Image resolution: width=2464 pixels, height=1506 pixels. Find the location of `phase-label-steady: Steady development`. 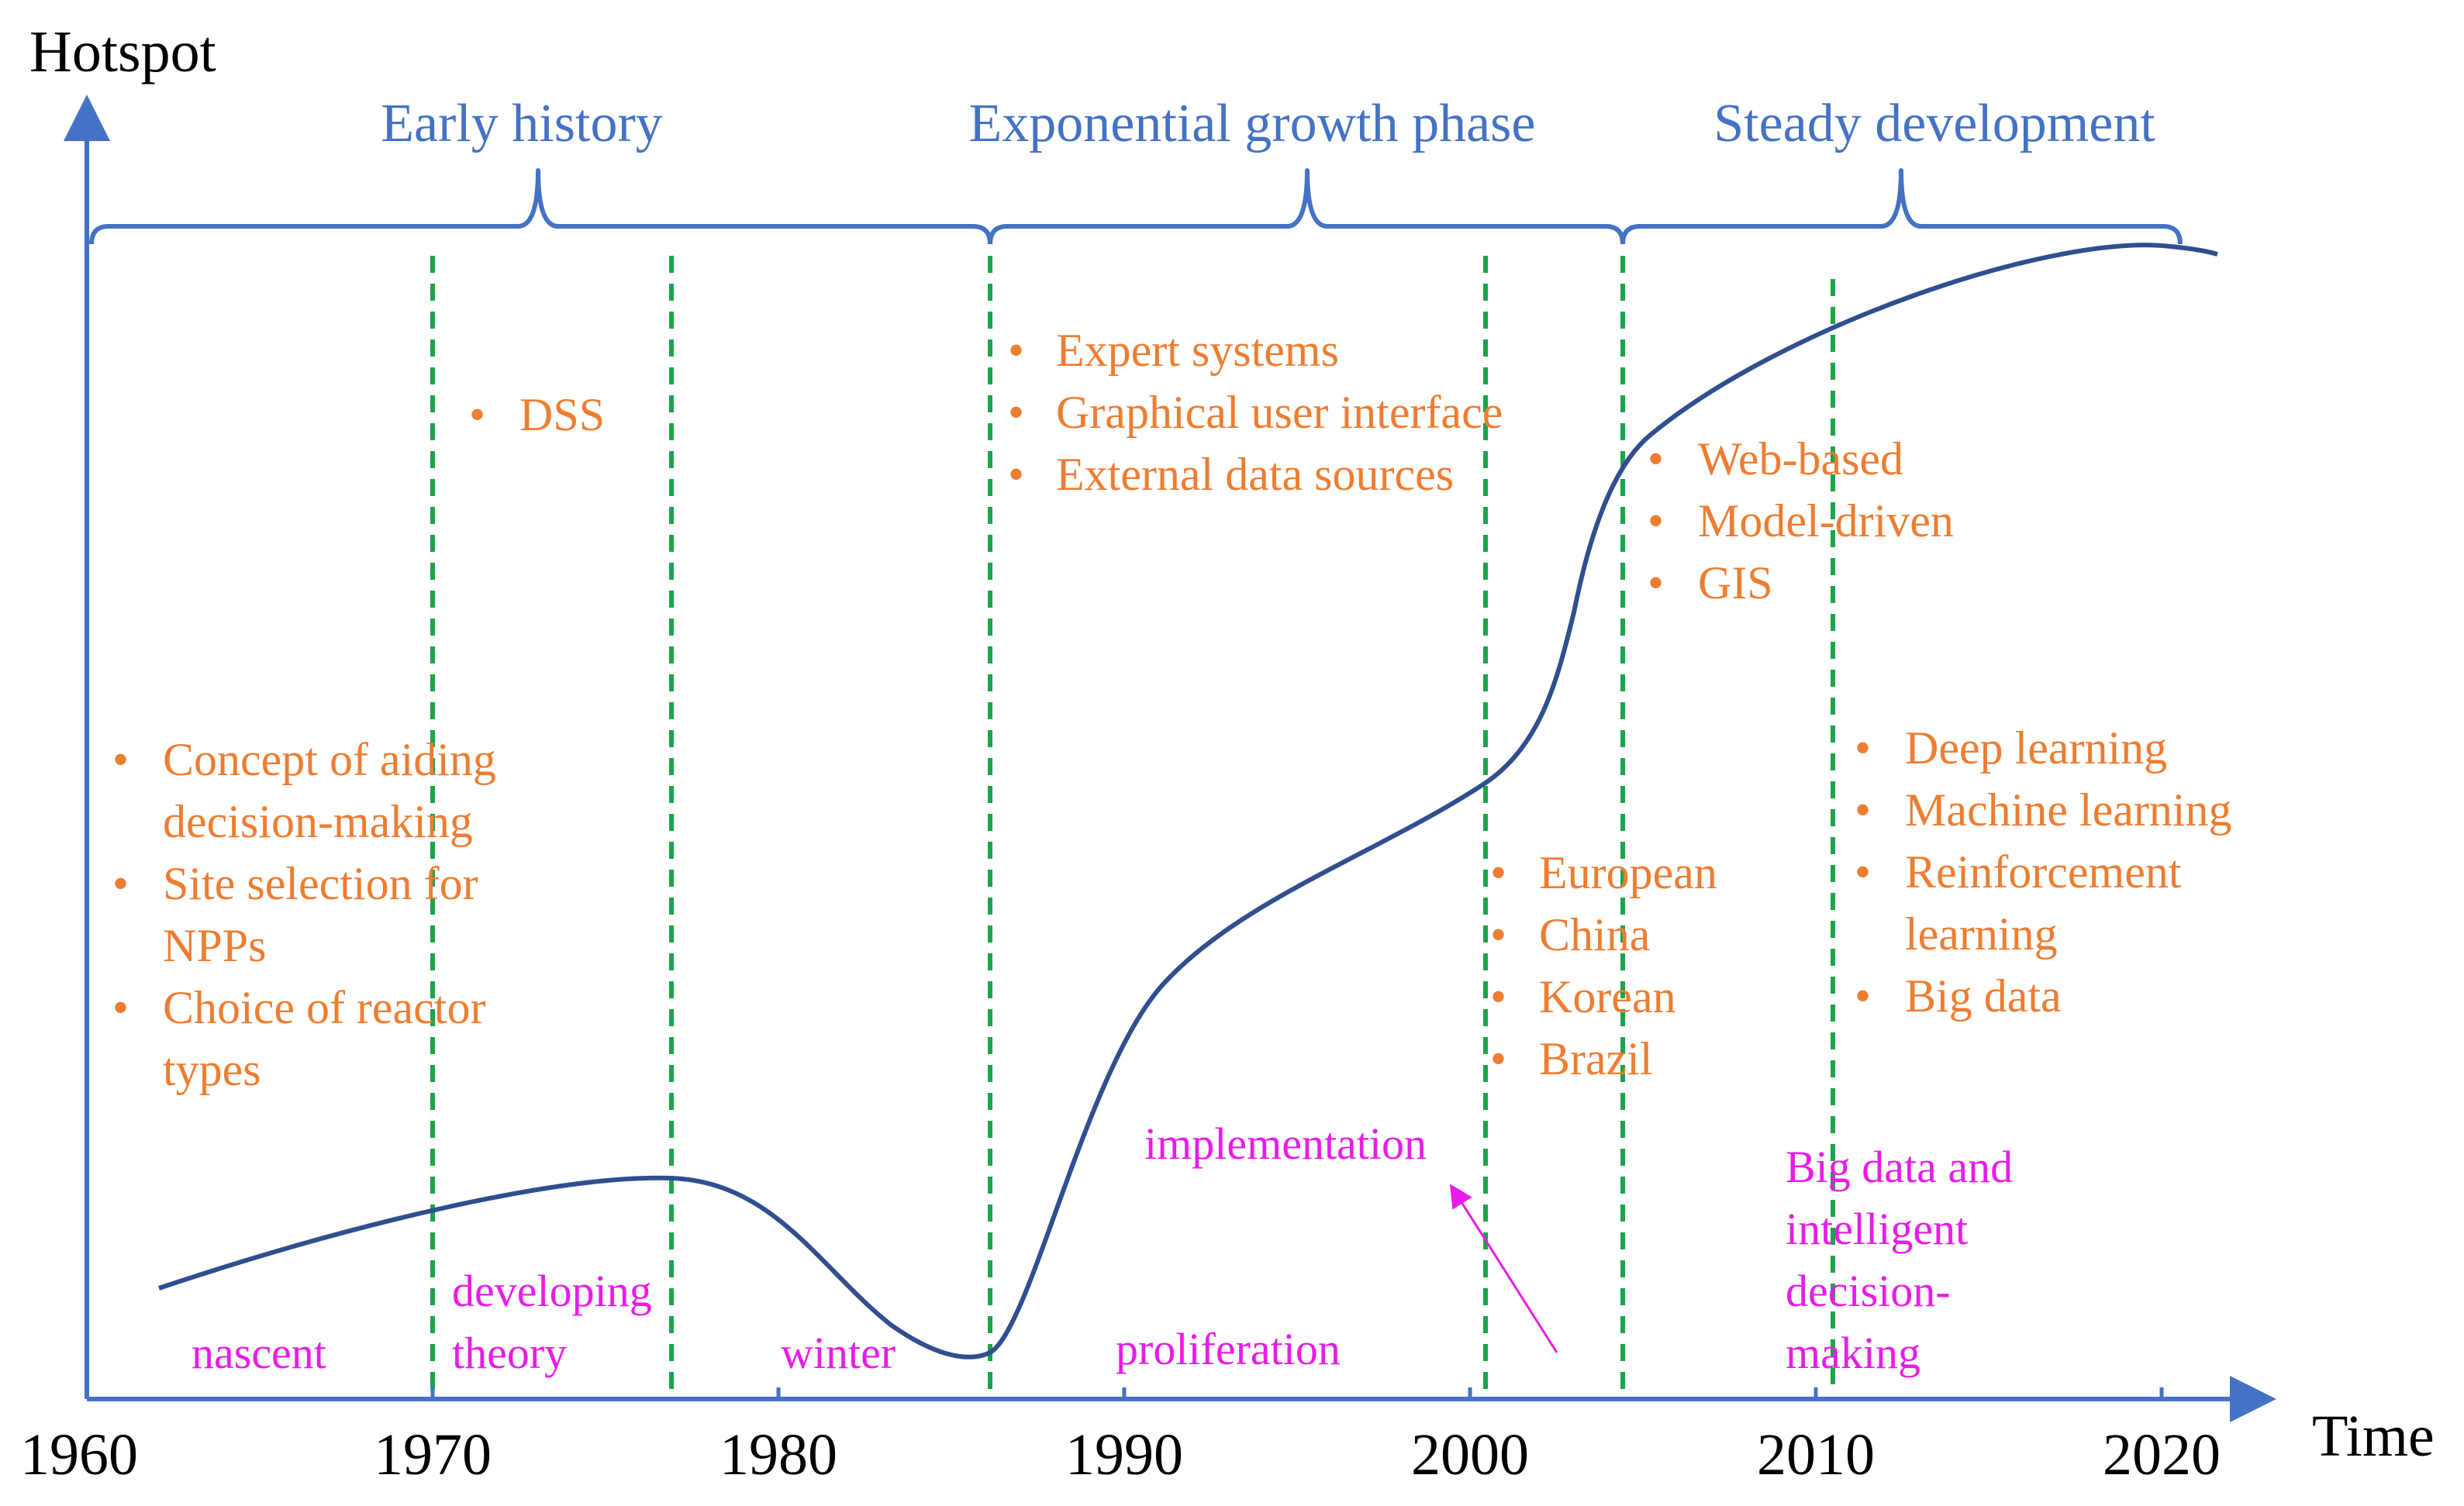

phase-label-steady: Steady development is located at coordinates (1934, 123).